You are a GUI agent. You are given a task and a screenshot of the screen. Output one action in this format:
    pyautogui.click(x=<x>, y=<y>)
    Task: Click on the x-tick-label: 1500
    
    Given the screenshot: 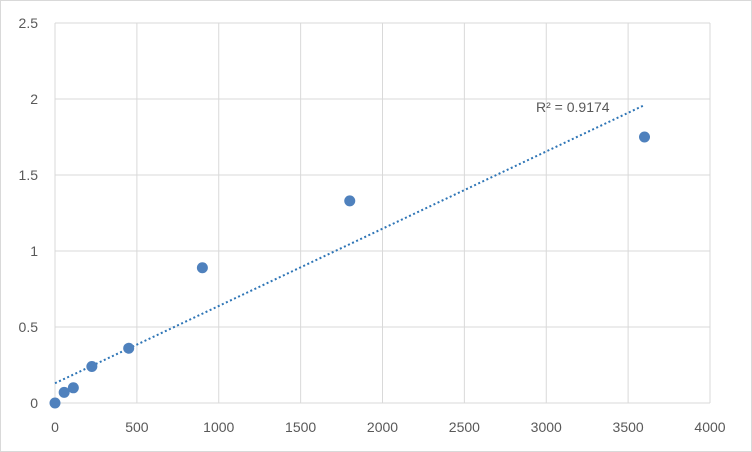 What is the action you would take?
    pyautogui.click(x=300, y=427)
    